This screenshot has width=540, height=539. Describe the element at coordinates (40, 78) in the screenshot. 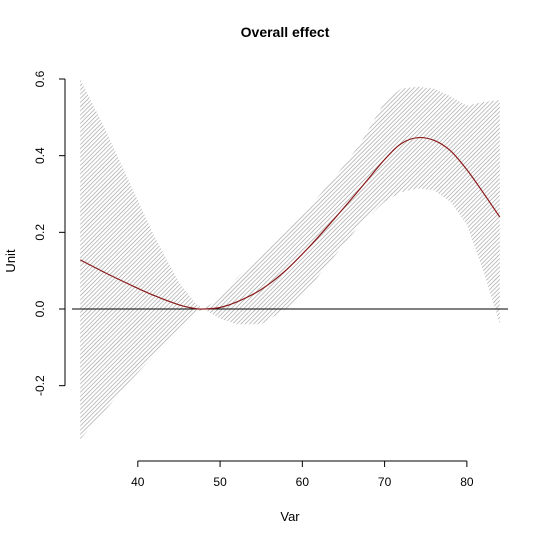

I see `y-tick-label: 0.6` at that location.